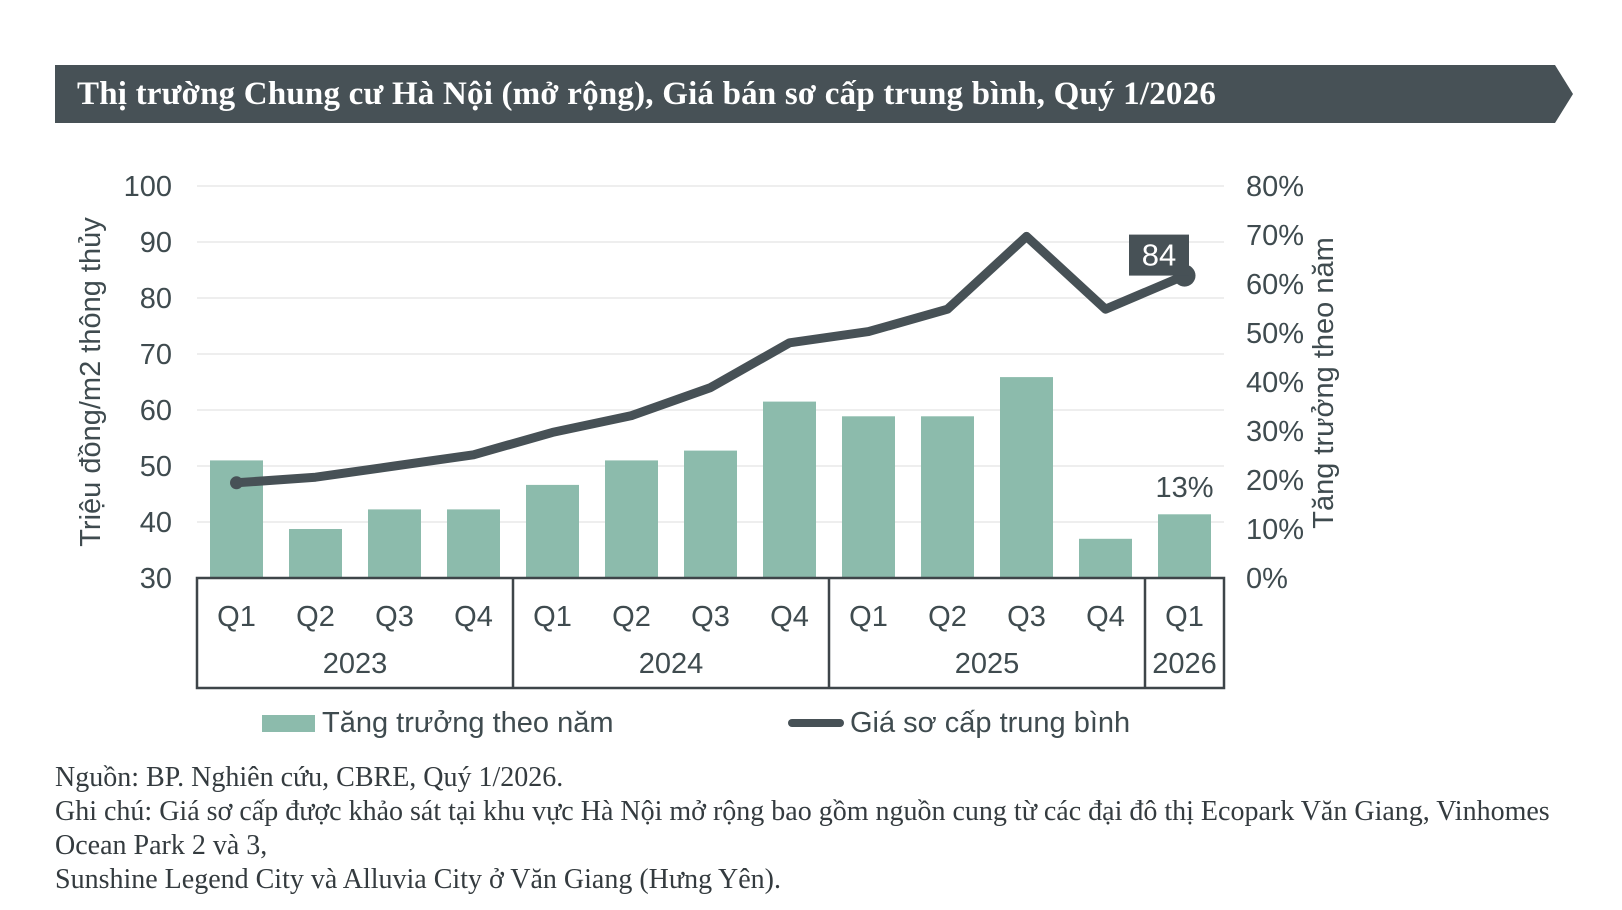 This screenshot has width=1622, height=910. Describe the element at coordinates (315, 617) in the screenshot. I see `quarter-label-1: Q2` at that location.